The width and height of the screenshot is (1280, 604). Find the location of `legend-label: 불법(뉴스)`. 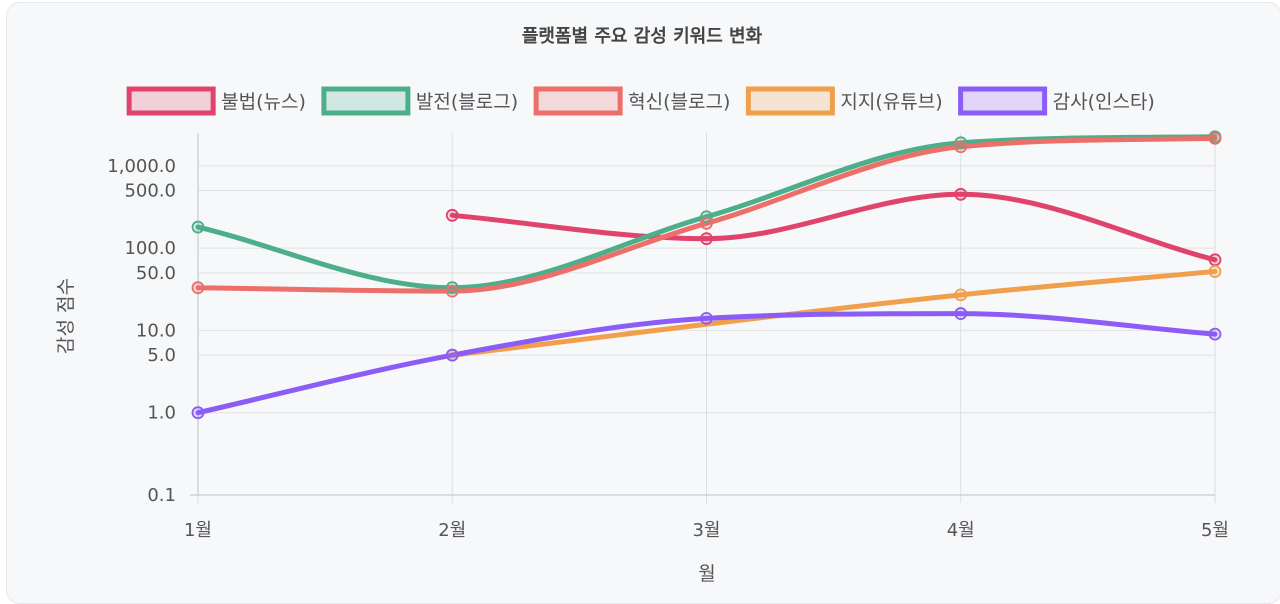

legend-label: 불법(뉴스) is located at coordinates (263, 102).